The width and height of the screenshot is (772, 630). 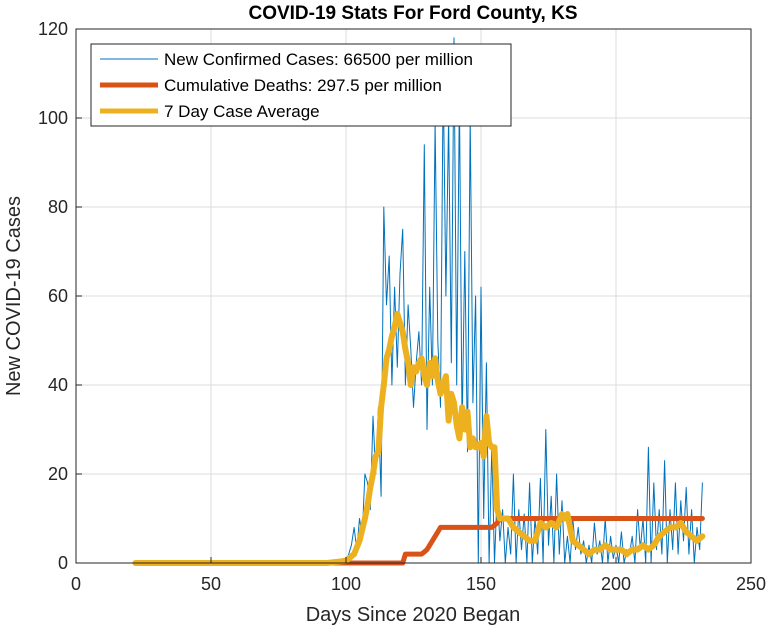 I want to click on legend-label-new-cases: New Confirmed Cases: 66500 per million, so click(x=318, y=59).